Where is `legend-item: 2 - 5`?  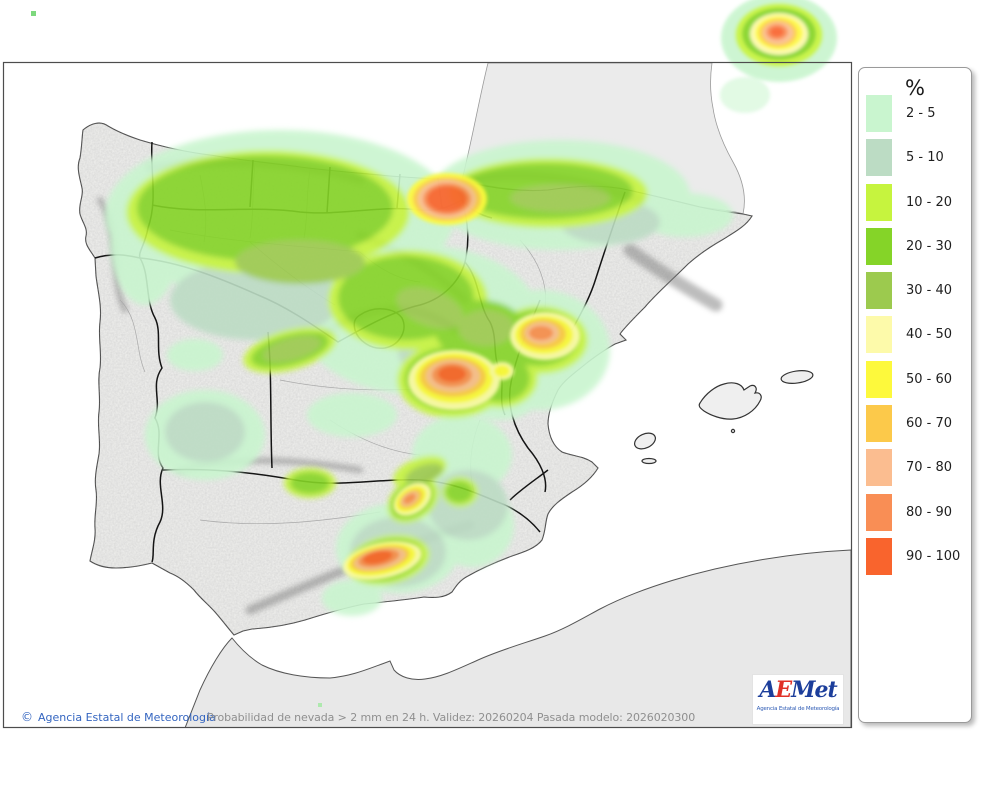 legend-item: 2 - 5 is located at coordinates (917, 113).